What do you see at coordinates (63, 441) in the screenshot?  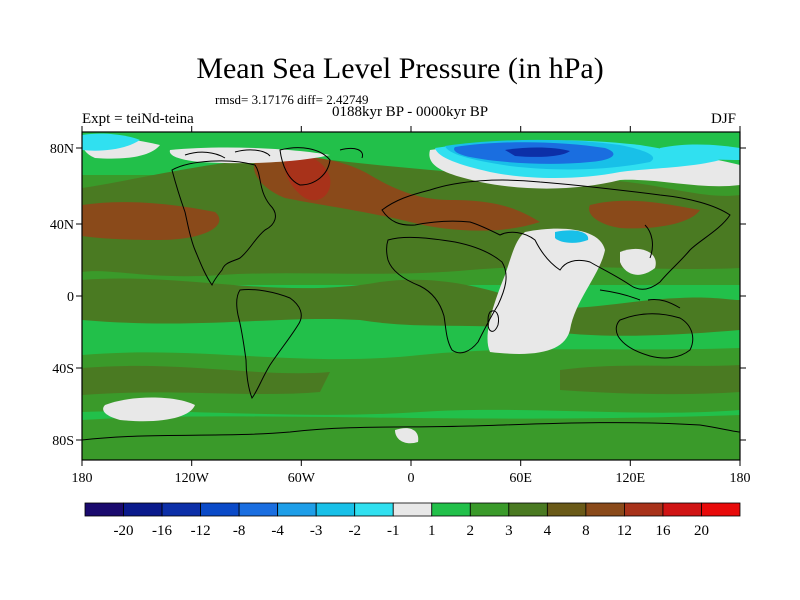 I see `lat-label: 80S` at bounding box center [63, 441].